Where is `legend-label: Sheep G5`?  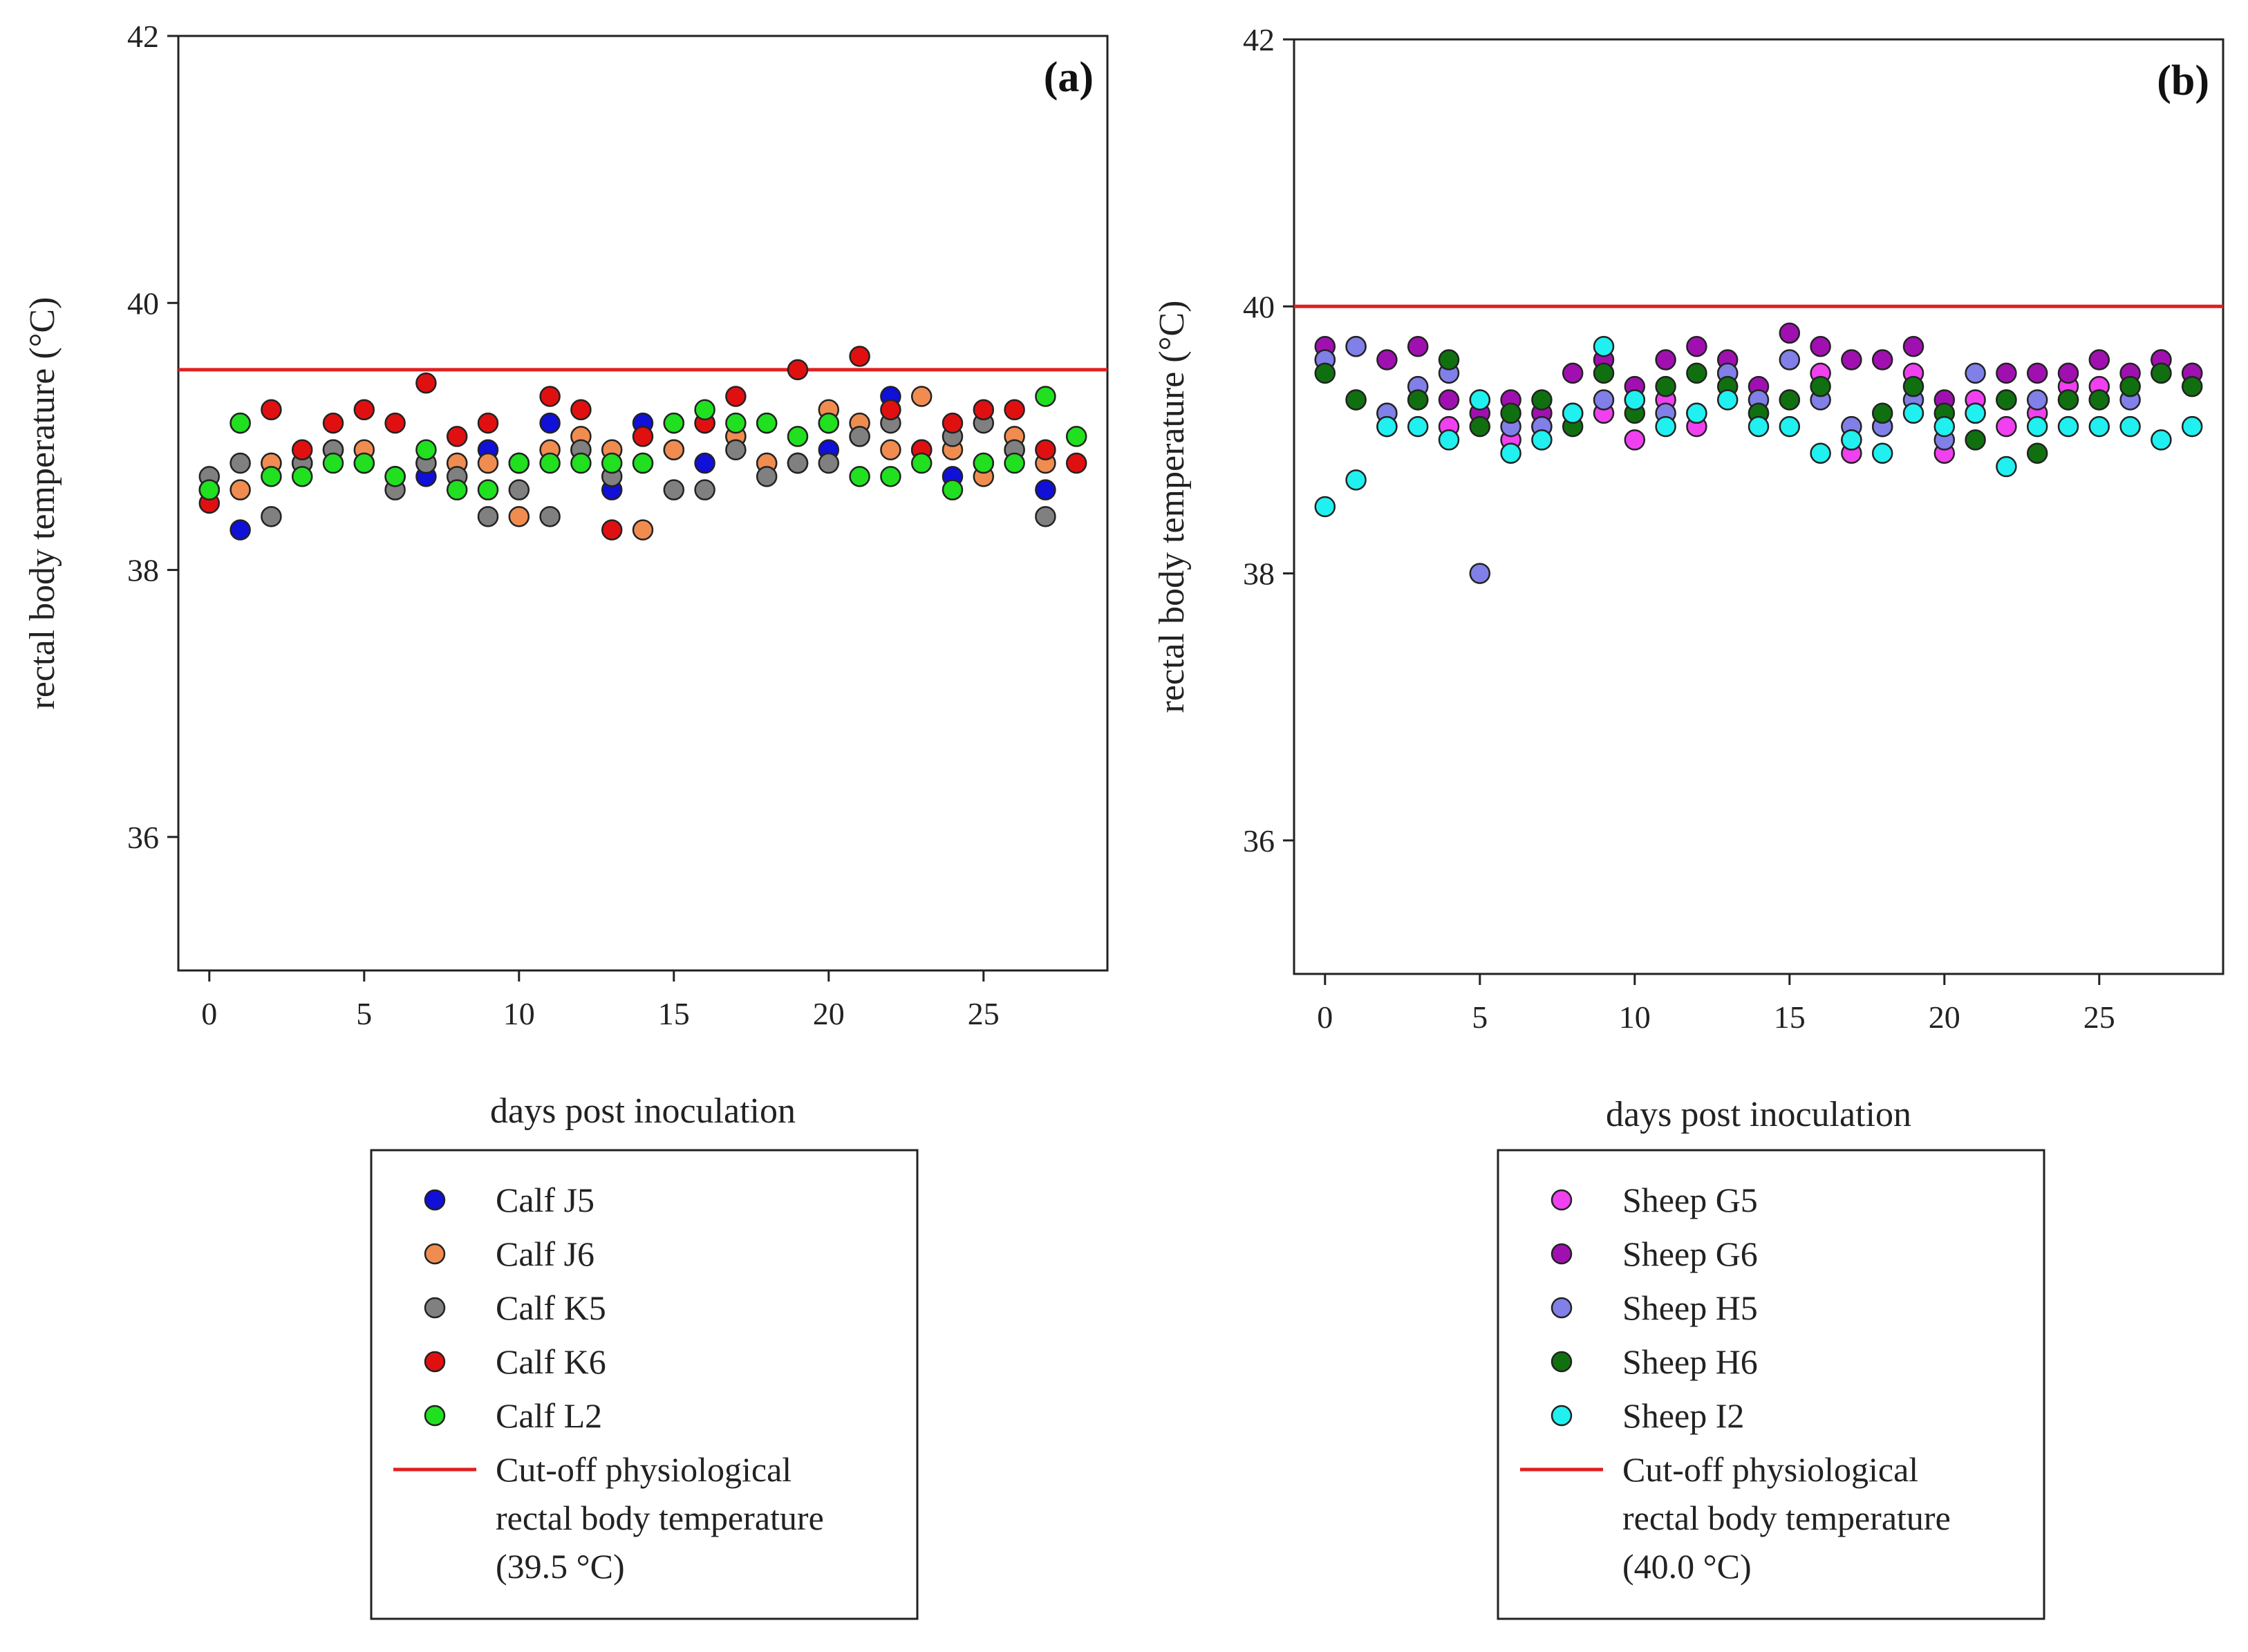
legend-label: Sheep G5 is located at coordinates (1690, 1200).